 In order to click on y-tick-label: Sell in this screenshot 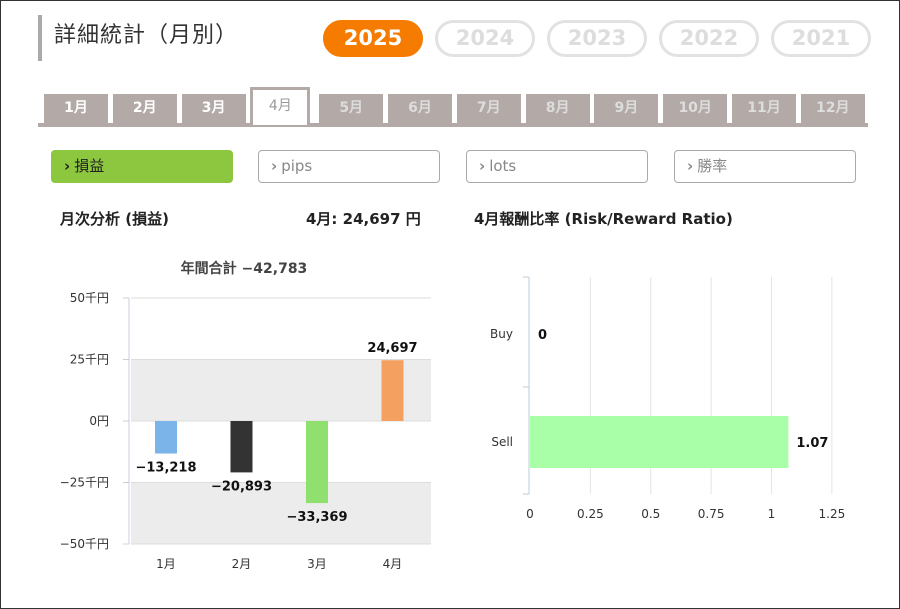, I will do `click(502, 442)`.